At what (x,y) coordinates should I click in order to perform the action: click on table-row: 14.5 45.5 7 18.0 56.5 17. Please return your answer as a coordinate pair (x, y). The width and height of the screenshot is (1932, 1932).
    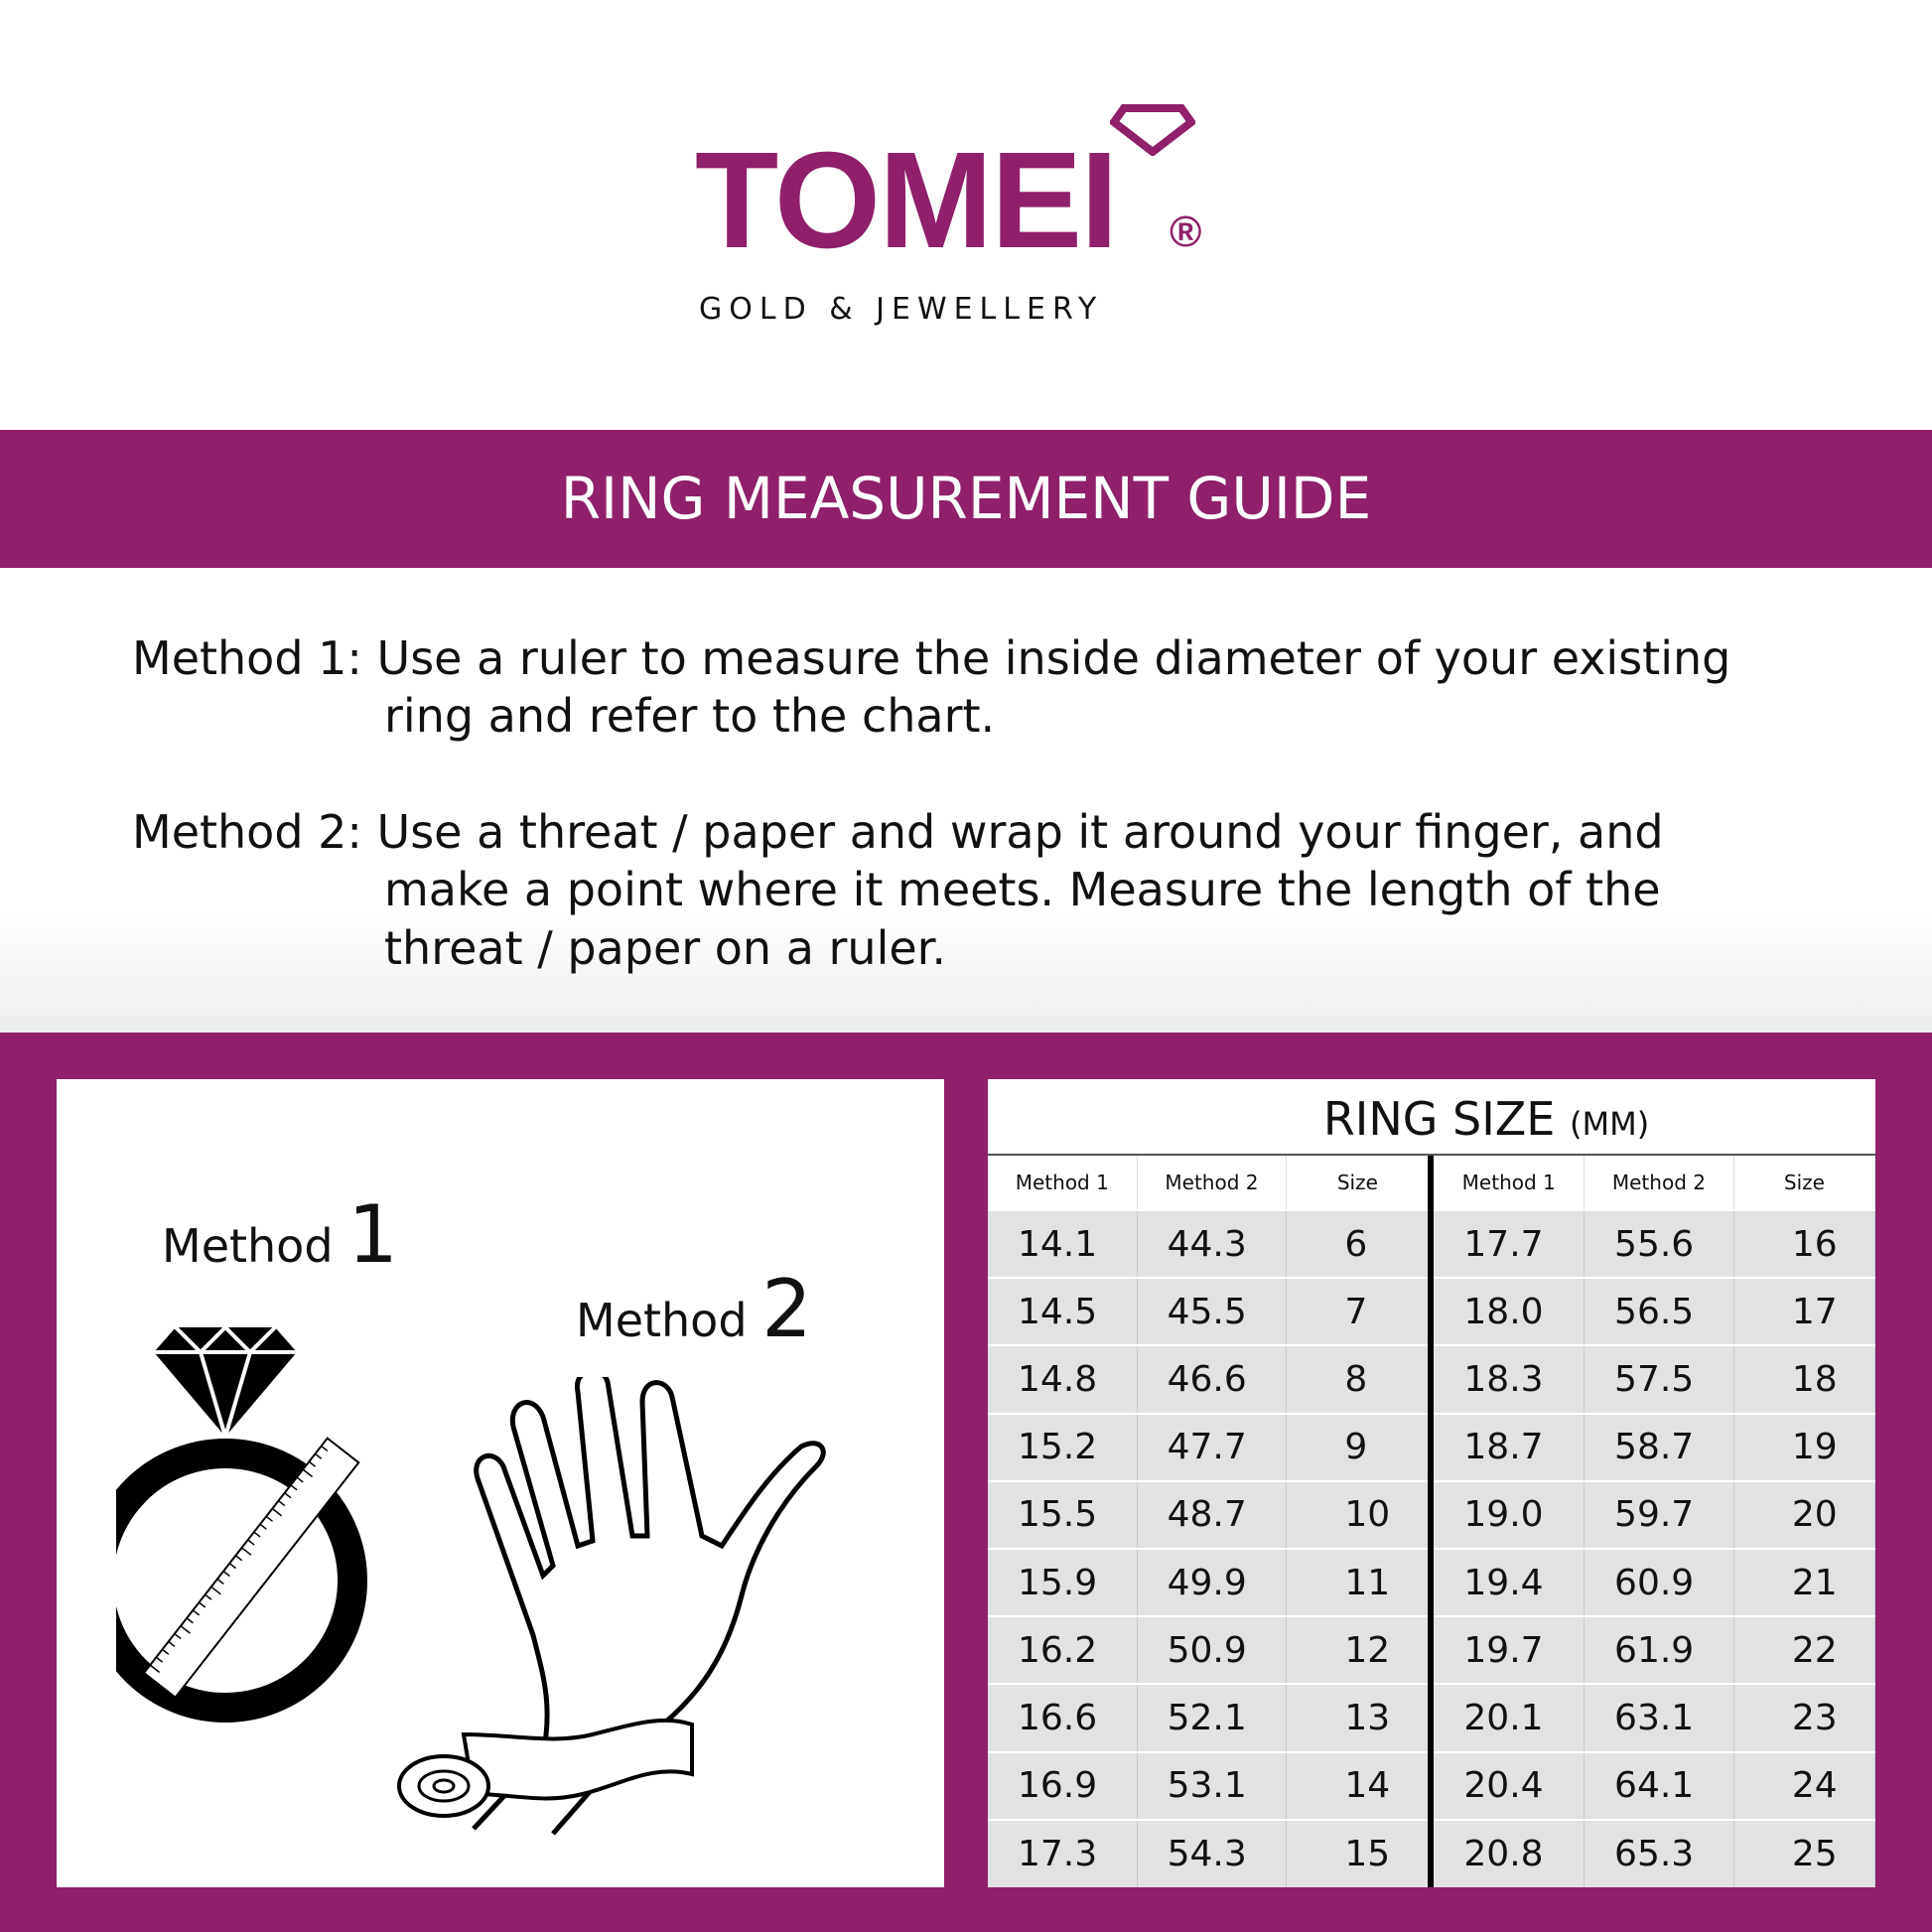
    Looking at the image, I should click on (1432, 1311).